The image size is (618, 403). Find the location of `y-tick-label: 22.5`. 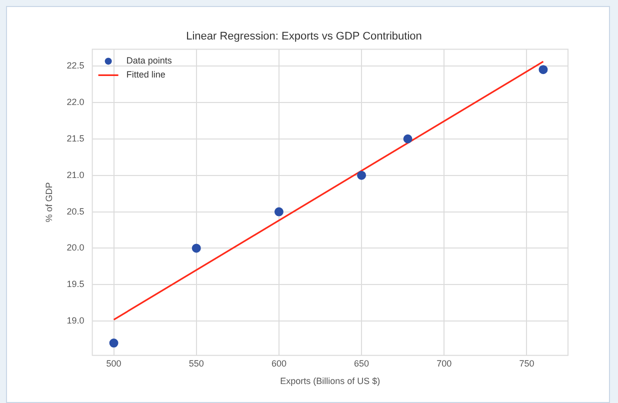

y-tick-label: 22.5 is located at coordinates (75, 65).